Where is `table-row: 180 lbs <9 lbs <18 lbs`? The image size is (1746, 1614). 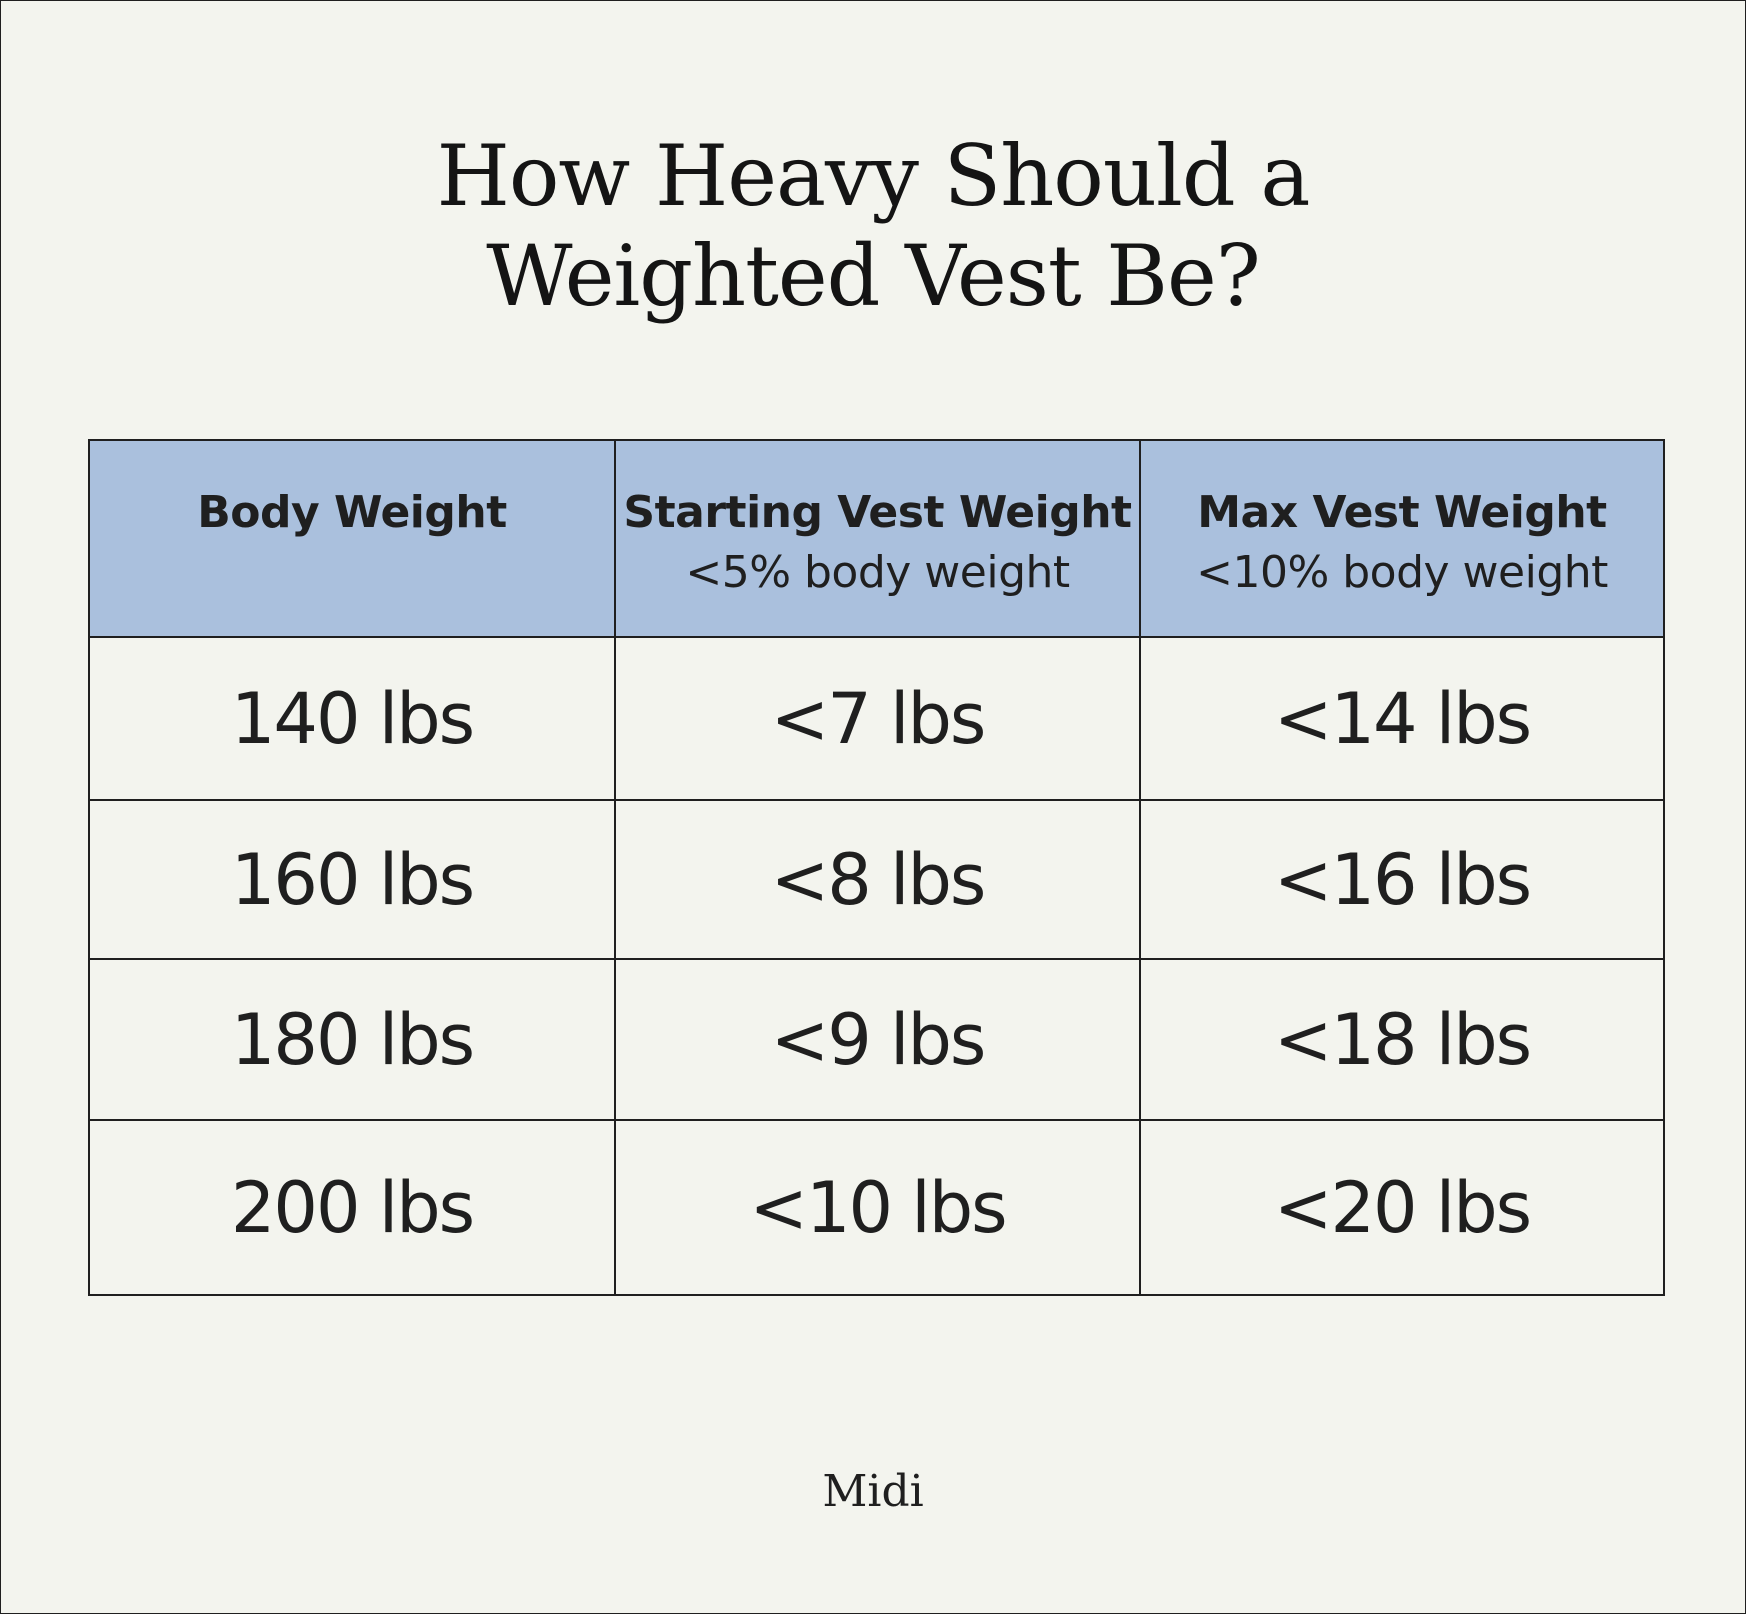
table-row: 180 lbs <9 lbs <18 lbs is located at coordinates (876, 1039).